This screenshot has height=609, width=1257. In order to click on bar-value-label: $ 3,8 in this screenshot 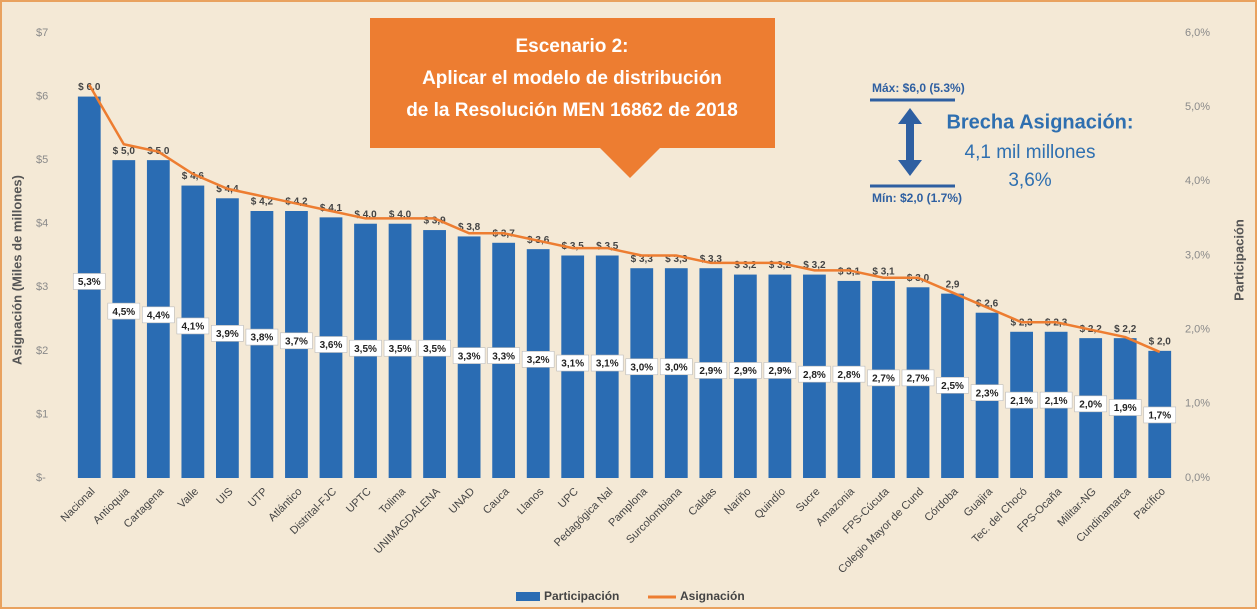, I will do `click(469, 227)`.